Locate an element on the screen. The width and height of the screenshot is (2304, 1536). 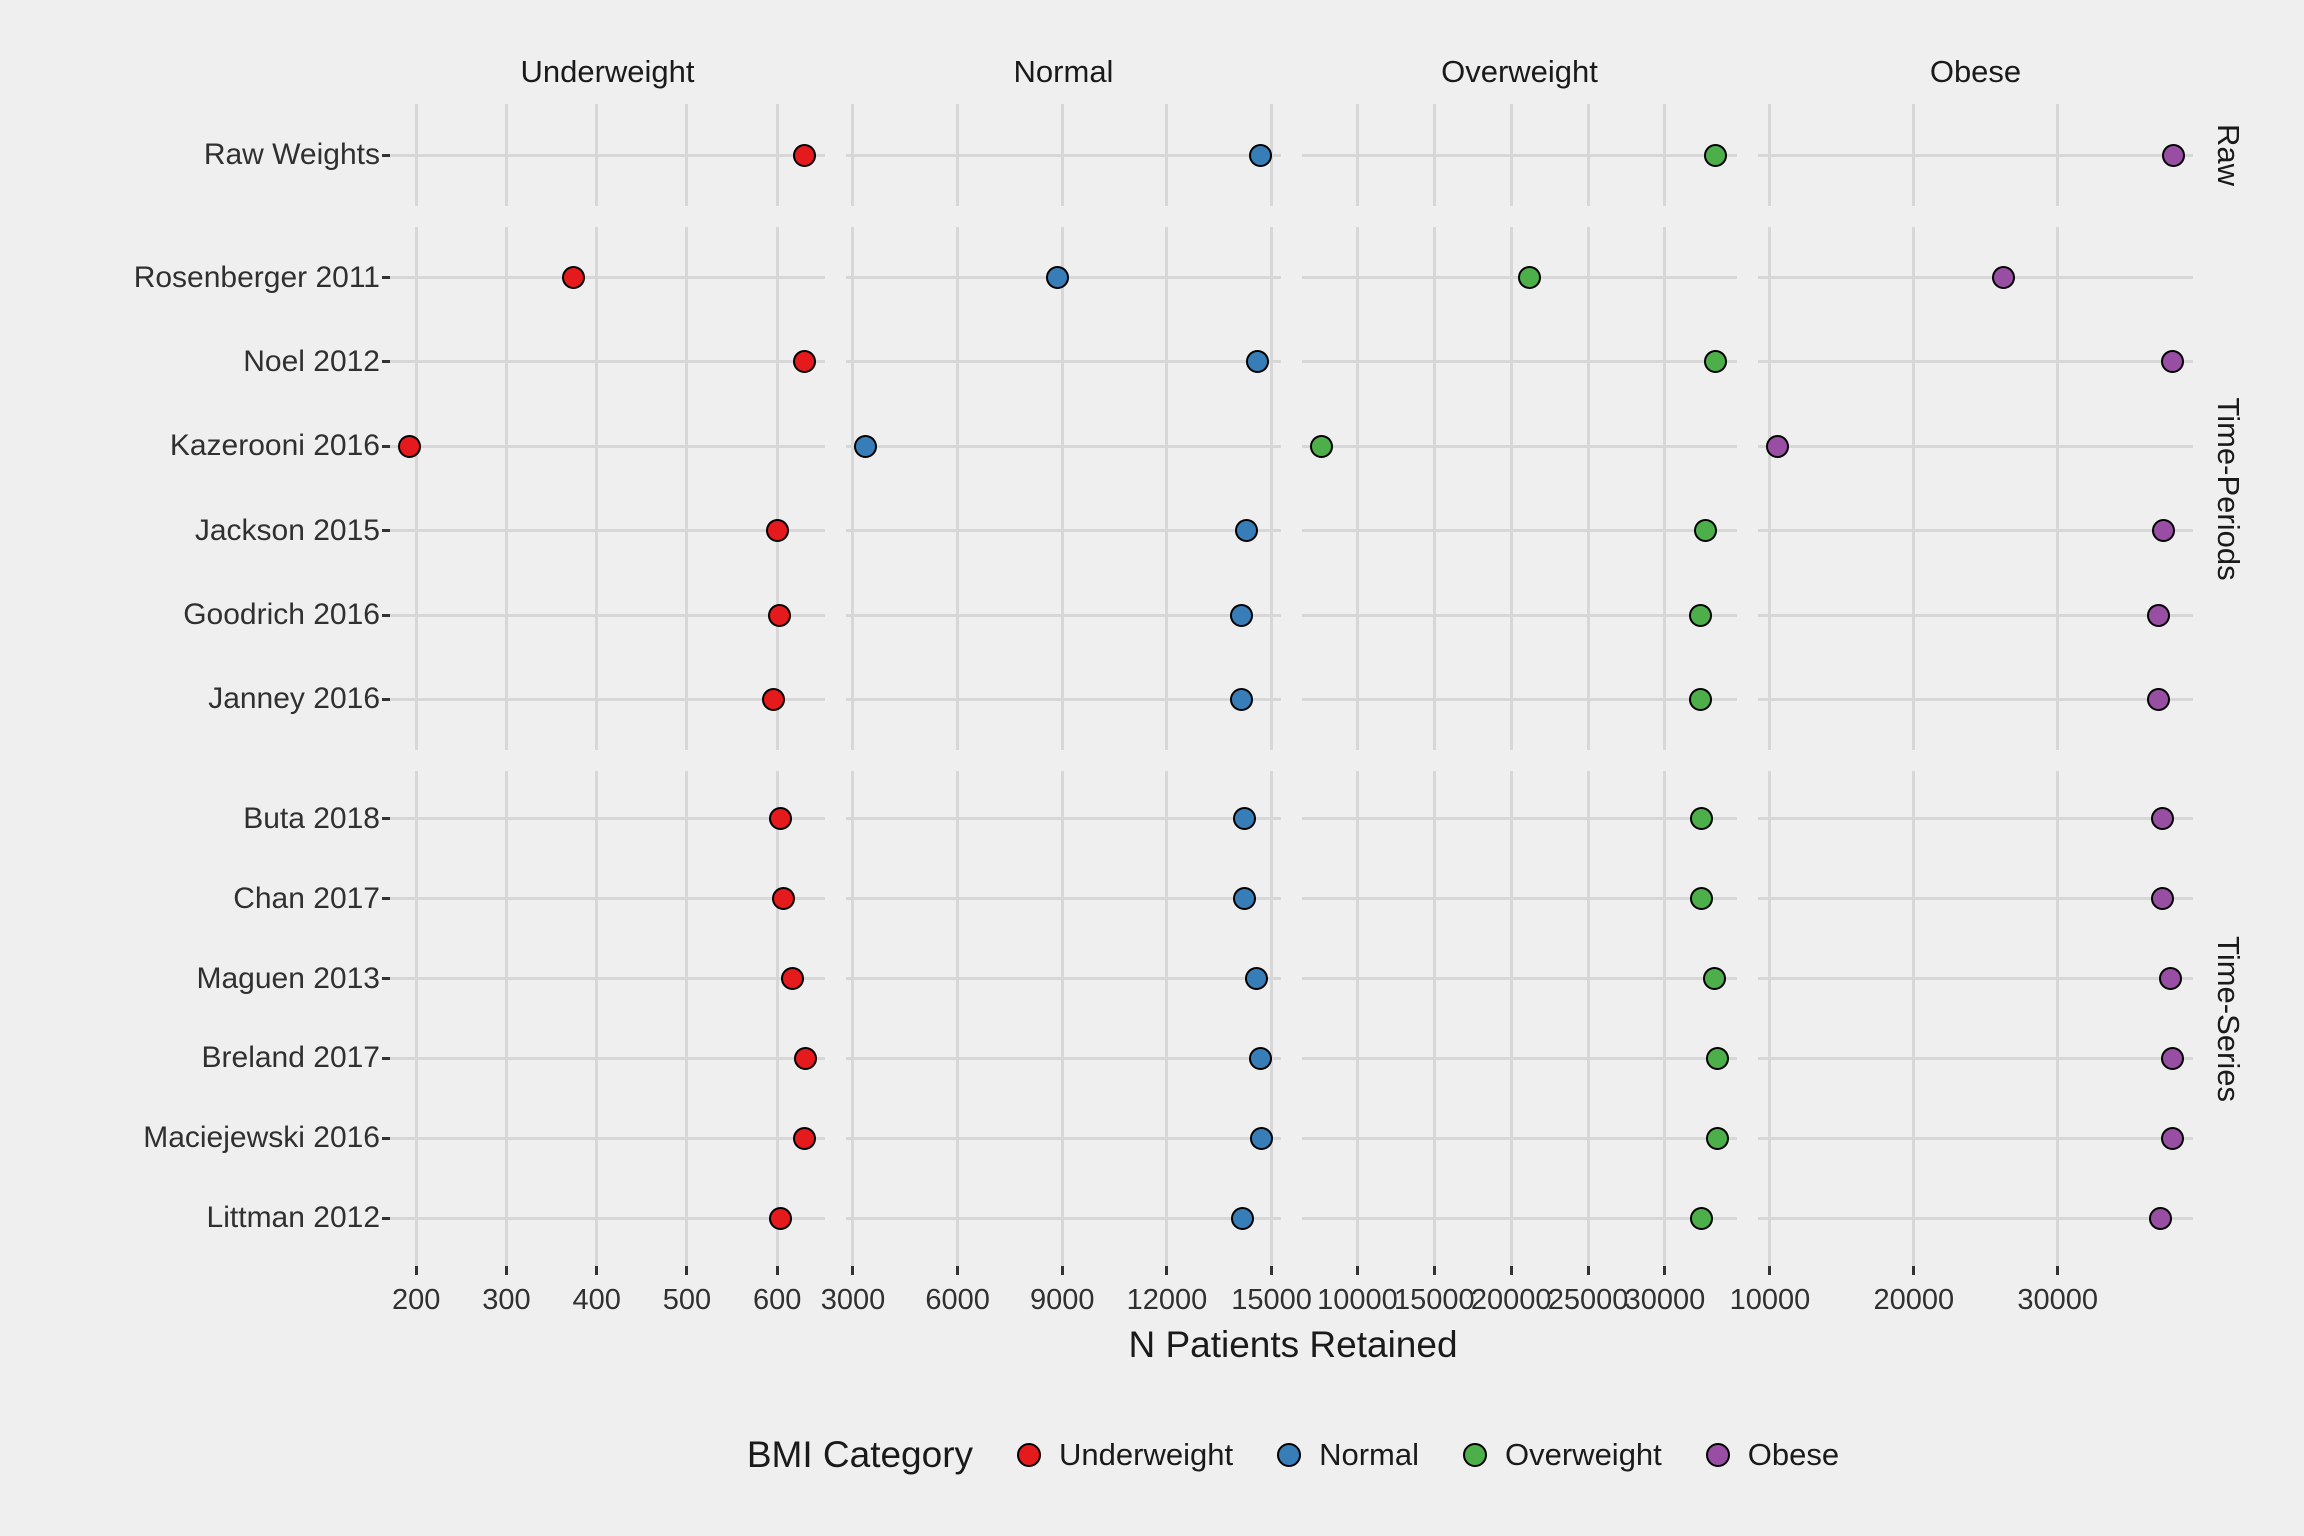
y-tick-label: Goodrich 2016 is located at coordinates (281, 615).